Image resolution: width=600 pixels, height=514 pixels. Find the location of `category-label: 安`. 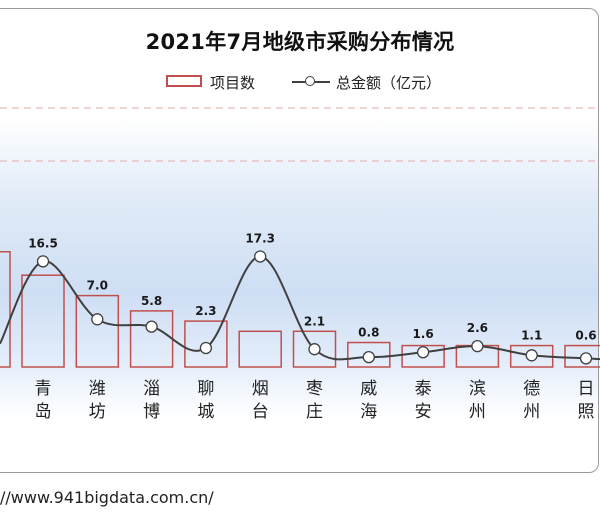

category-label: 安 is located at coordinates (423, 412).